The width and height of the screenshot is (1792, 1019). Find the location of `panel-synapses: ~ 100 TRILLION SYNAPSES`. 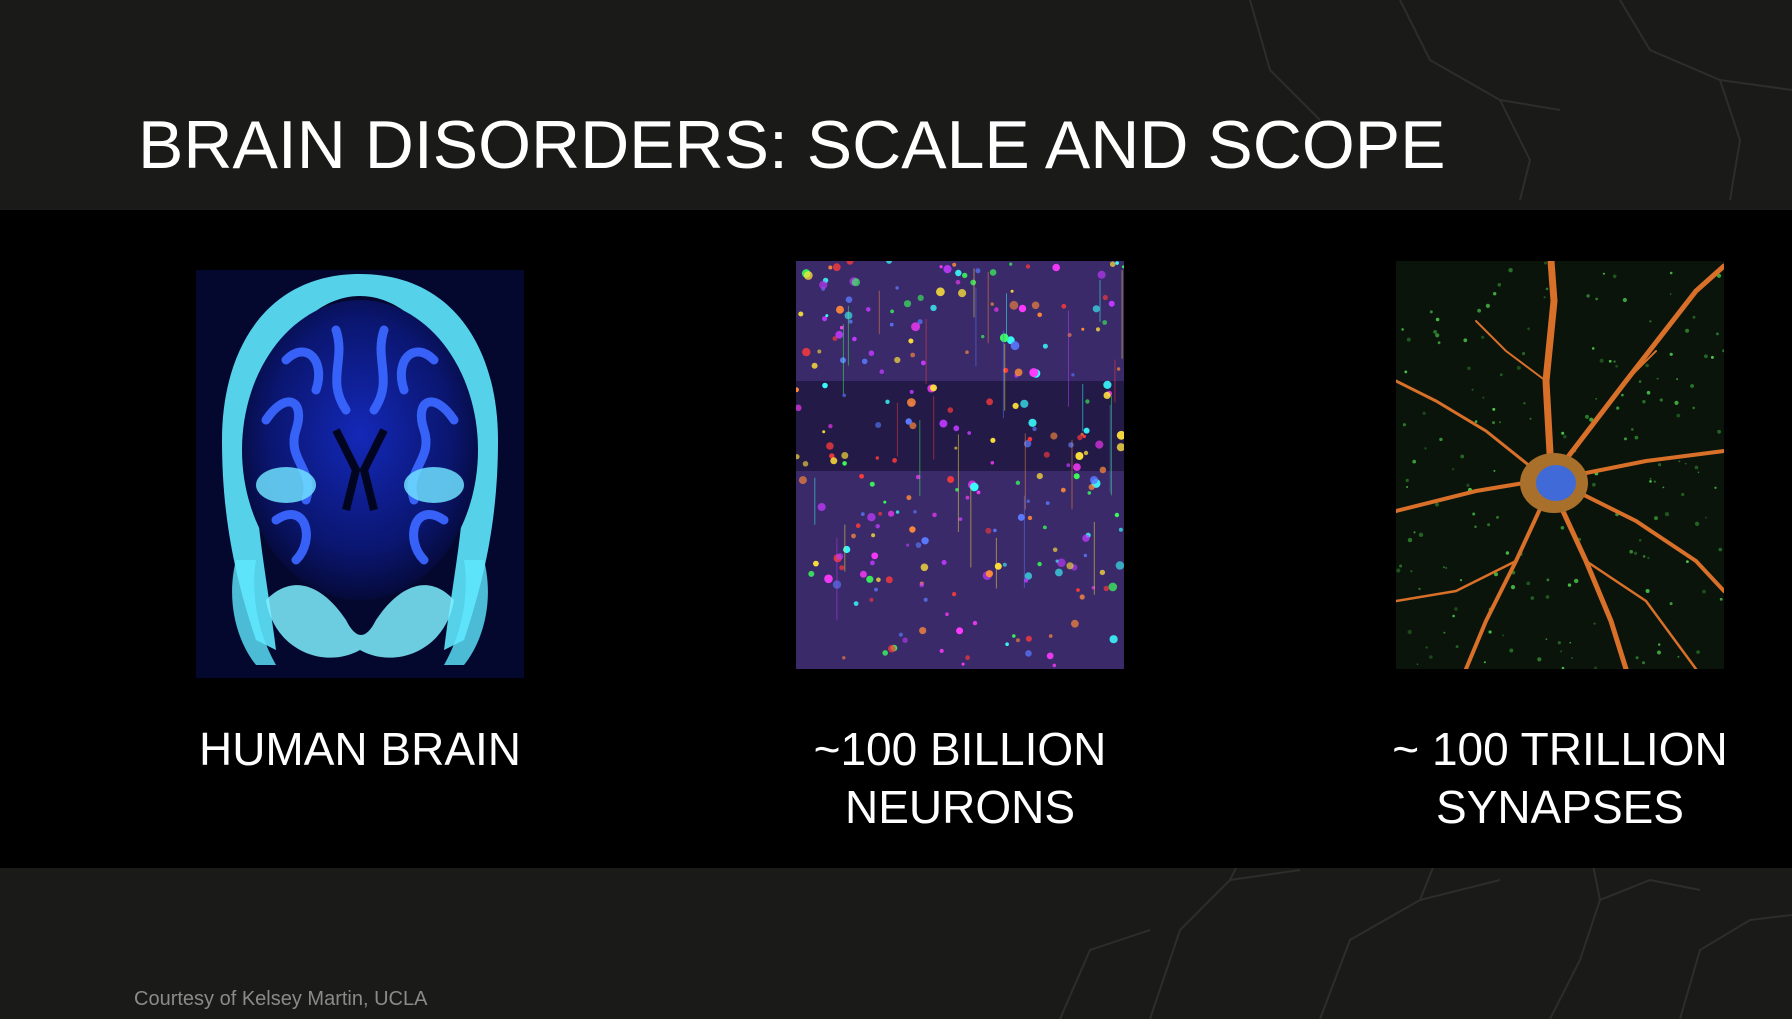

panel-synapses: ~ 100 TRILLION SYNAPSES is located at coordinates (1560, 539).